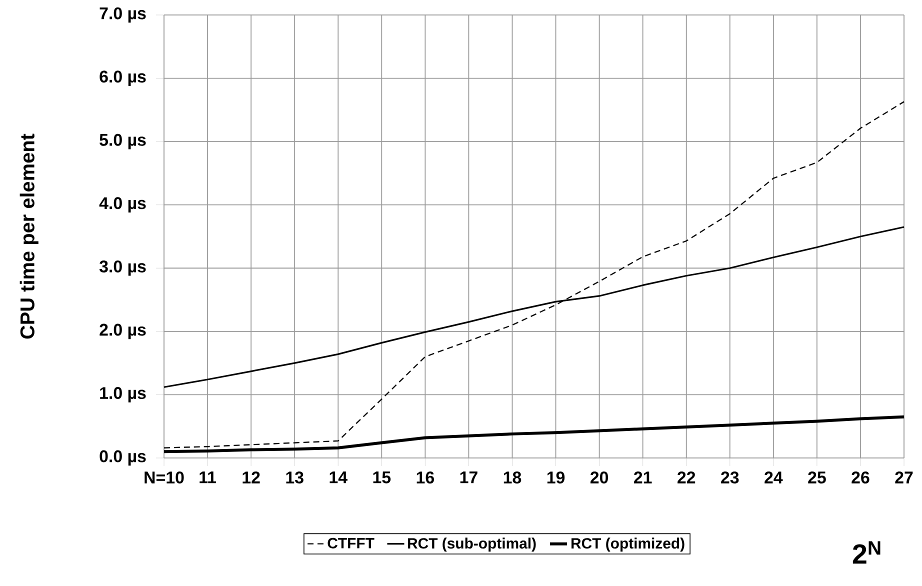 The image size is (922, 586). I want to click on x-tick-label: 24, so click(773, 478).